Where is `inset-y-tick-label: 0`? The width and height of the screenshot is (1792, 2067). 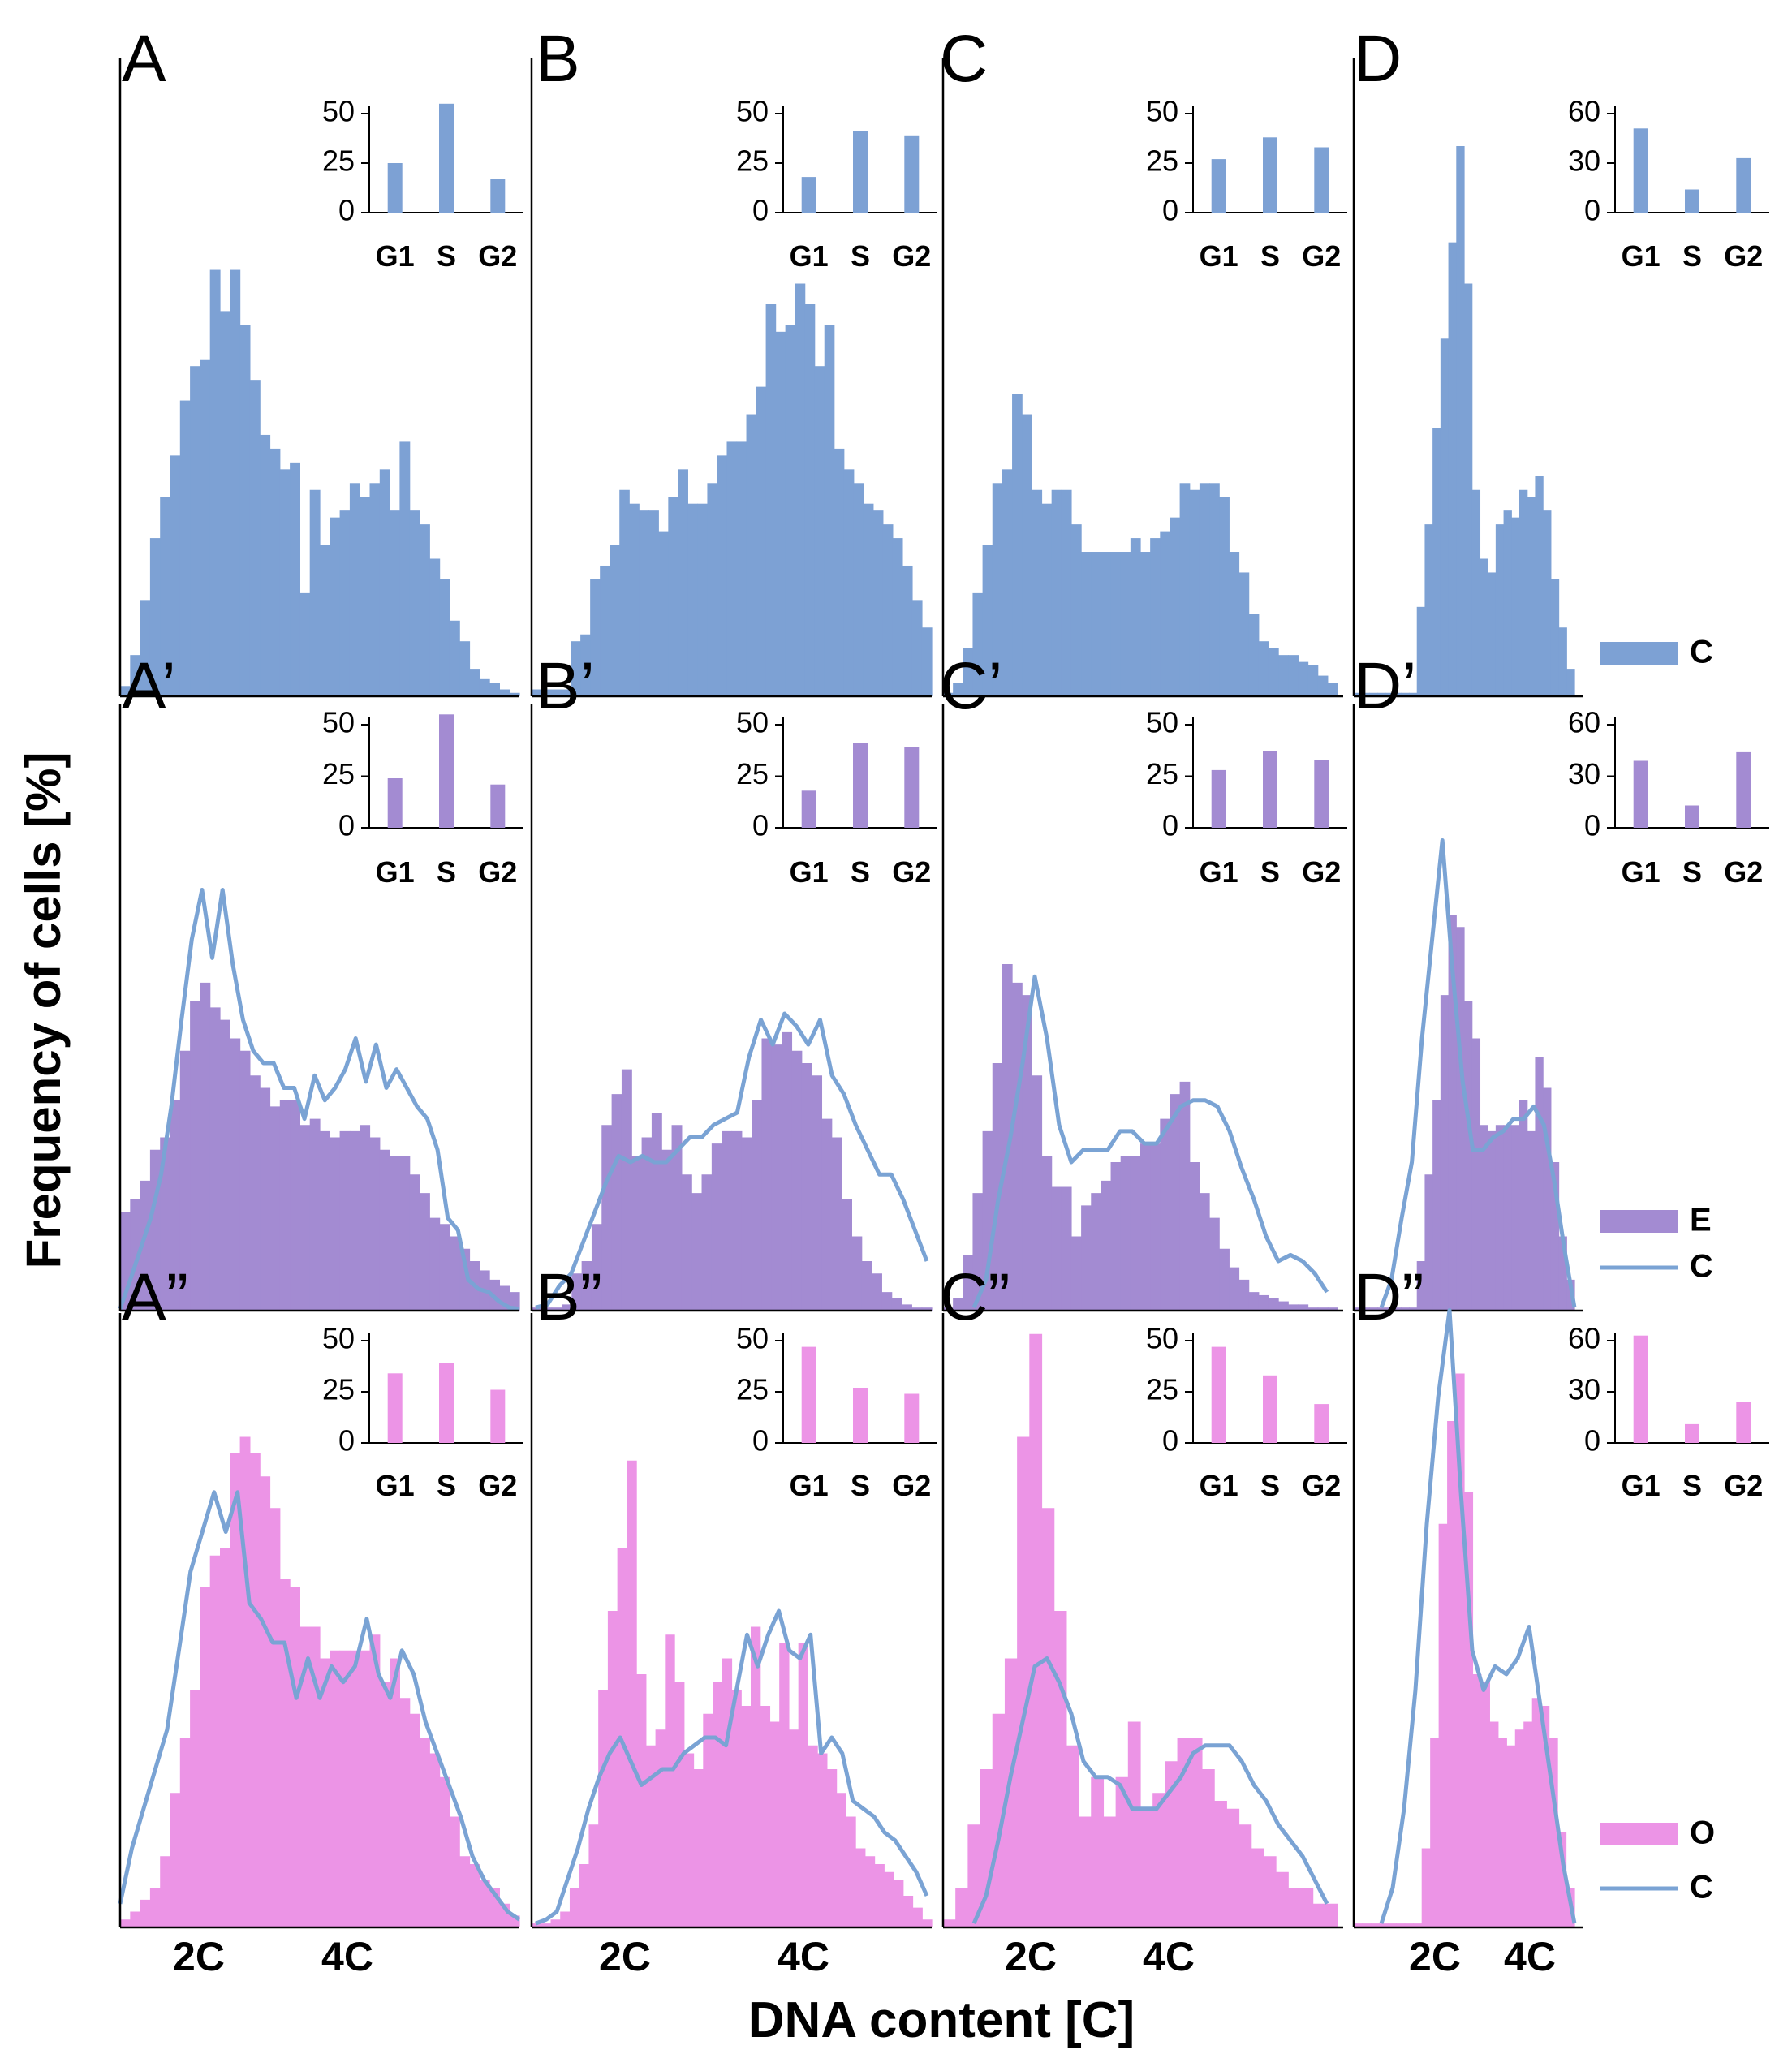
inset-y-tick-label: 0 is located at coordinates (1592, 1441).